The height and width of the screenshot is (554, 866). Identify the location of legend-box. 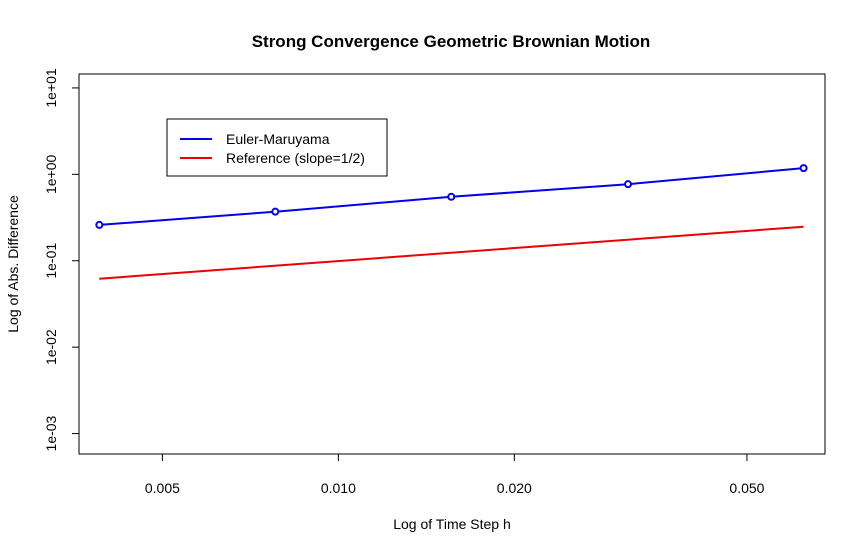
(277, 147).